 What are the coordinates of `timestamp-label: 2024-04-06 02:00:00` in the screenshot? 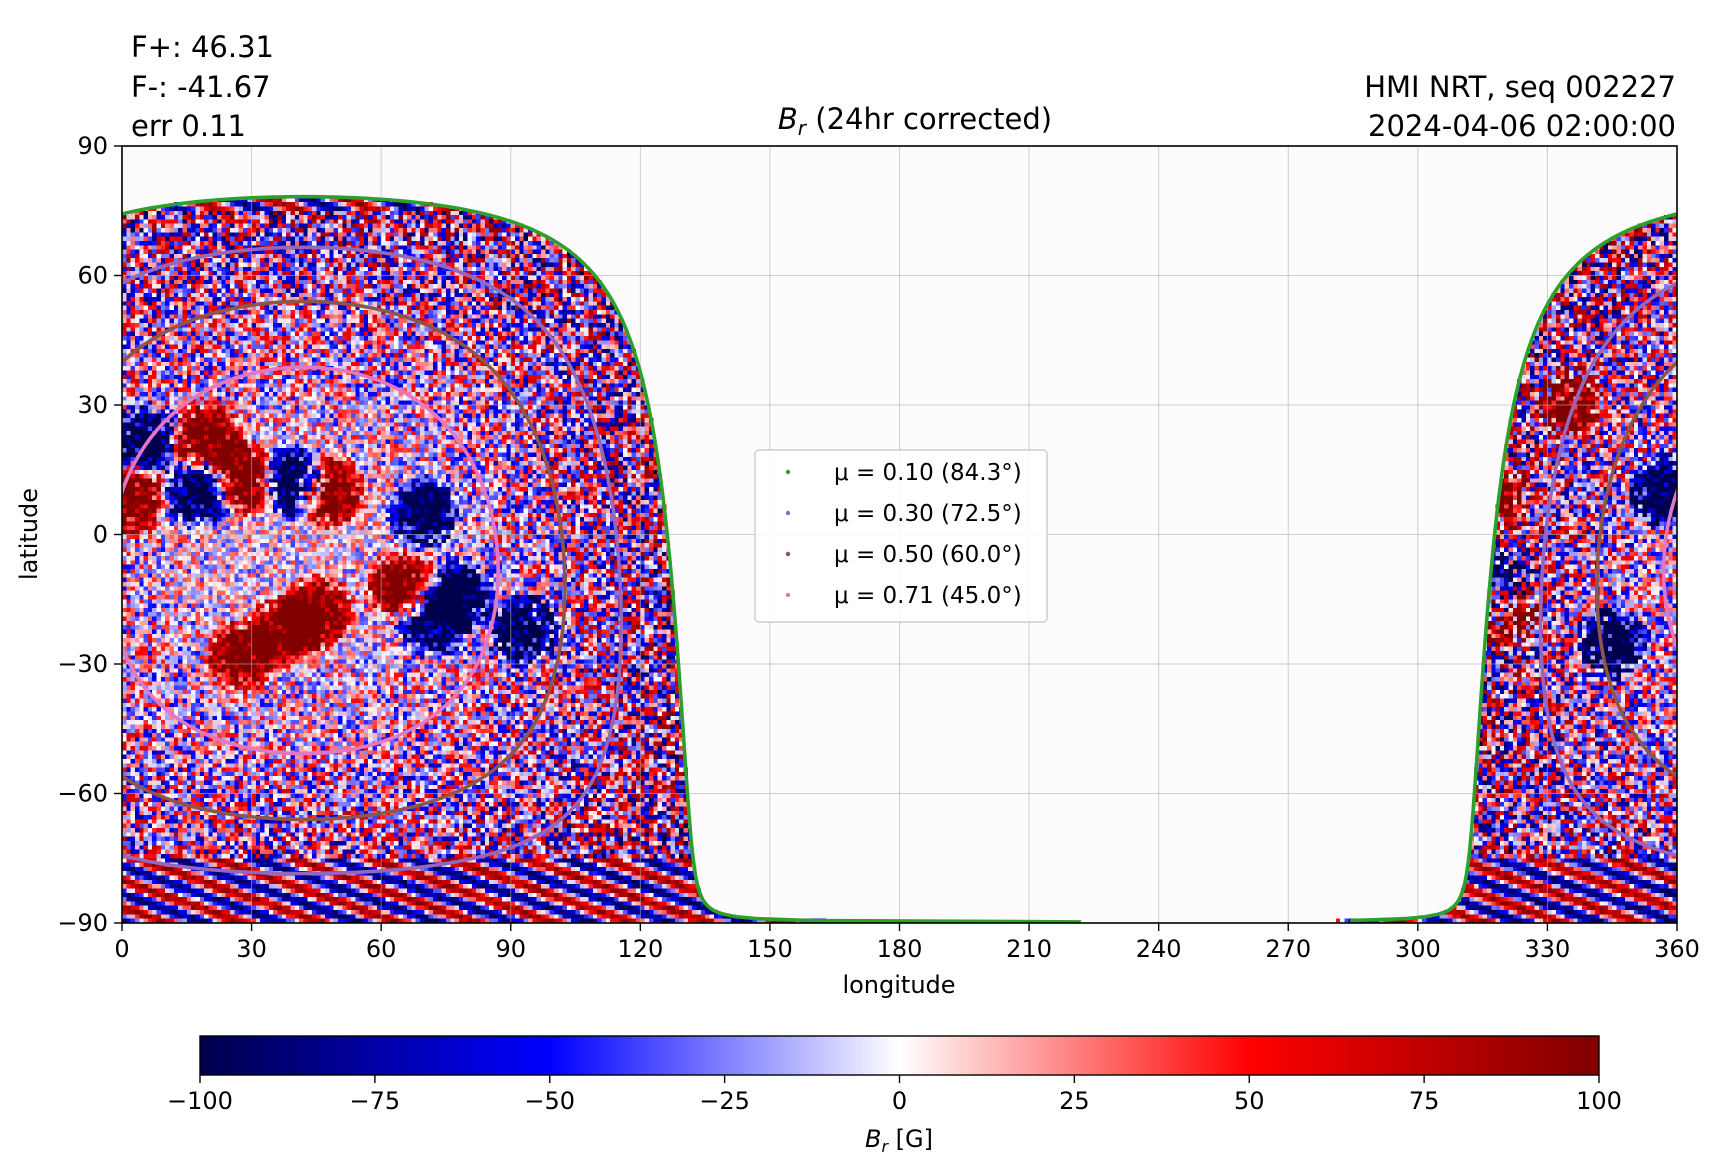 It's located at (1522, 126).